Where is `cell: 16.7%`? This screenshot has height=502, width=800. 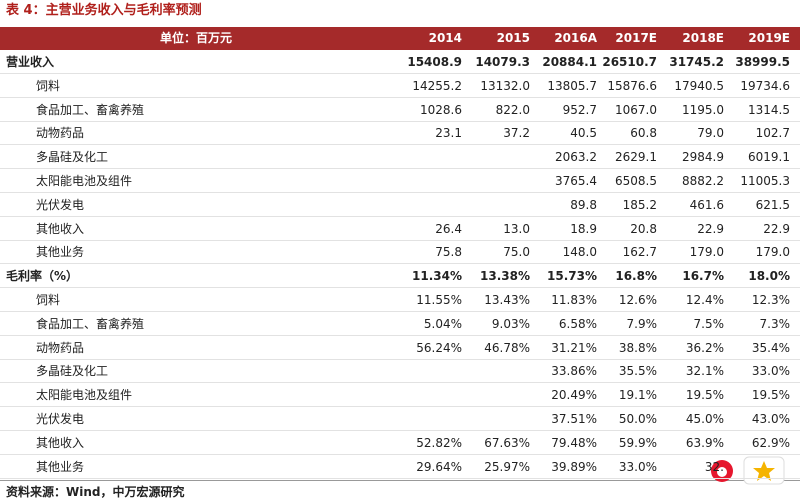 cell: 16.7% is located at coordinates (703, 276).